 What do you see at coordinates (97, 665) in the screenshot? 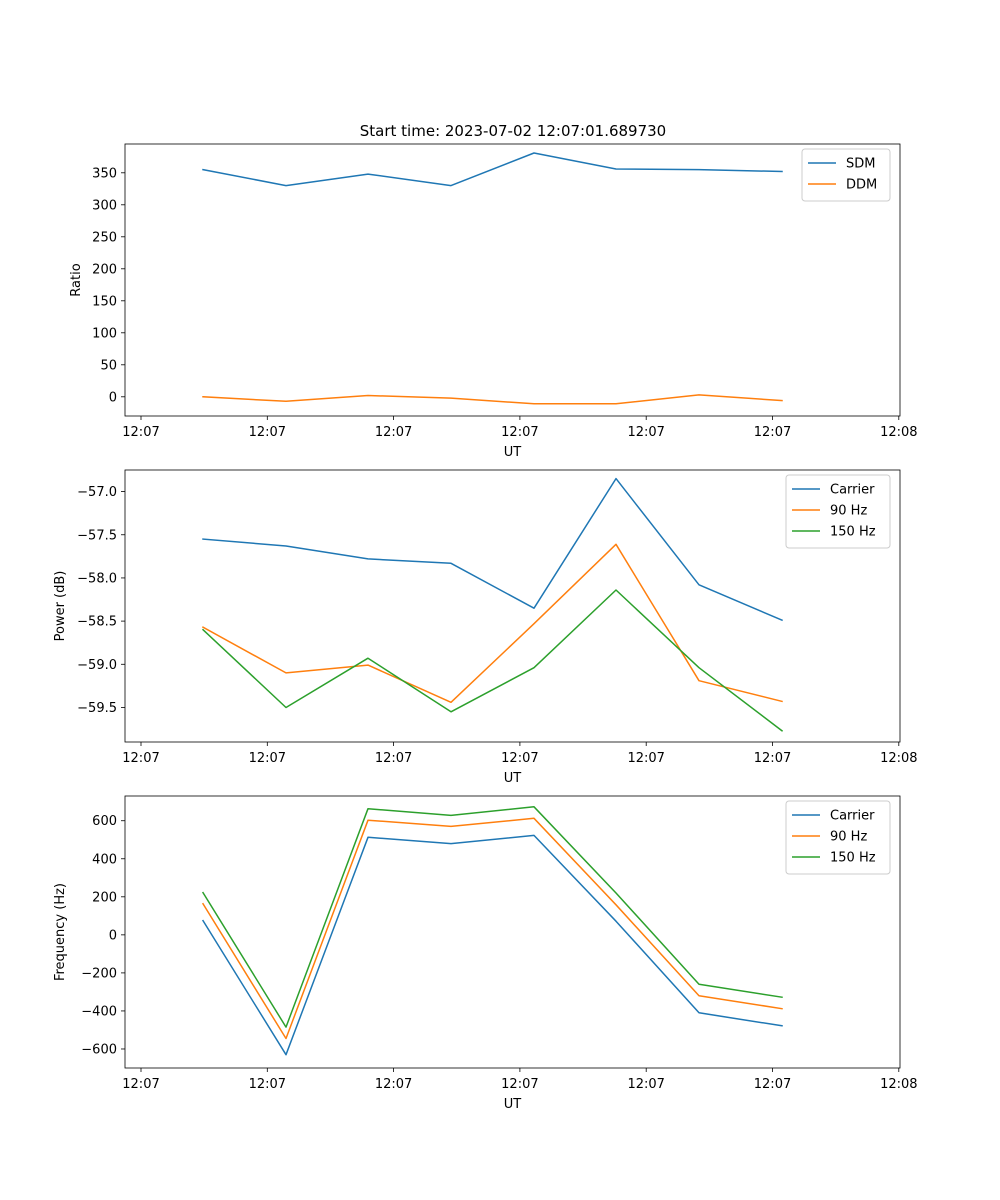
I see `y-tick-label: −59.0` at bounding box center [97, 665].